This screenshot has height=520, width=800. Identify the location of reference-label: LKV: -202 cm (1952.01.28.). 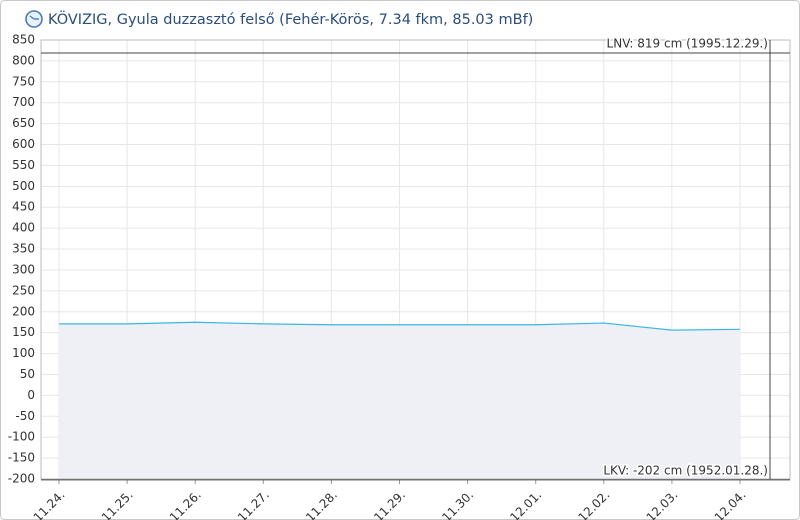
(685, 470).